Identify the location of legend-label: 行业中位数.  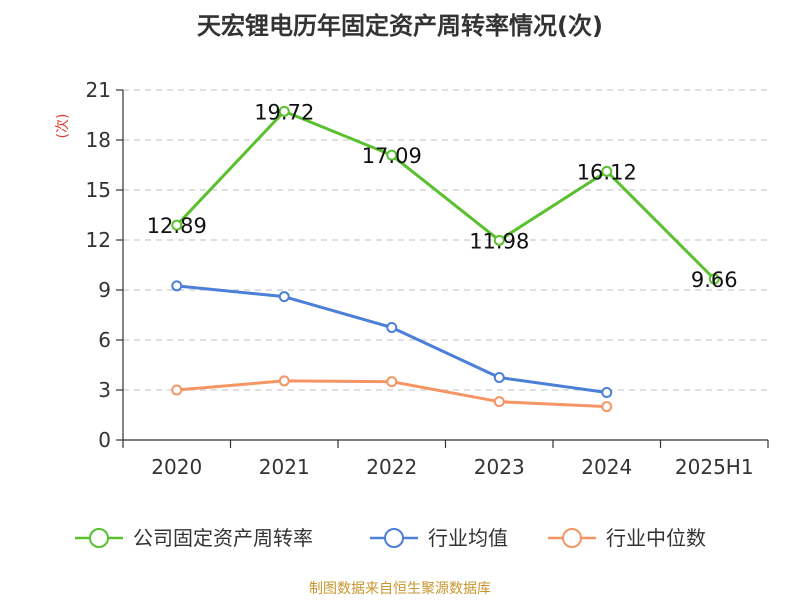
(656, 538).